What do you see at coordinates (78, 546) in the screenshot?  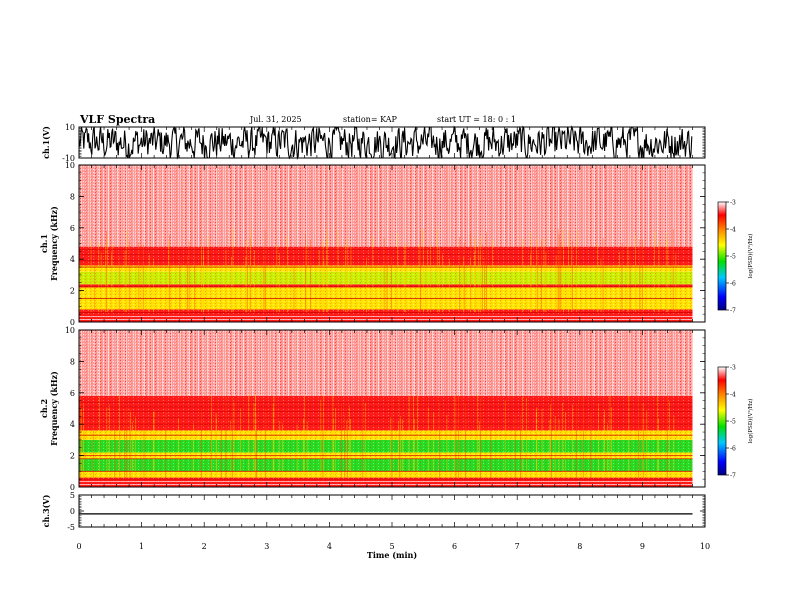 I see `x-tick-label: 0` at bounding box center [78, 546].